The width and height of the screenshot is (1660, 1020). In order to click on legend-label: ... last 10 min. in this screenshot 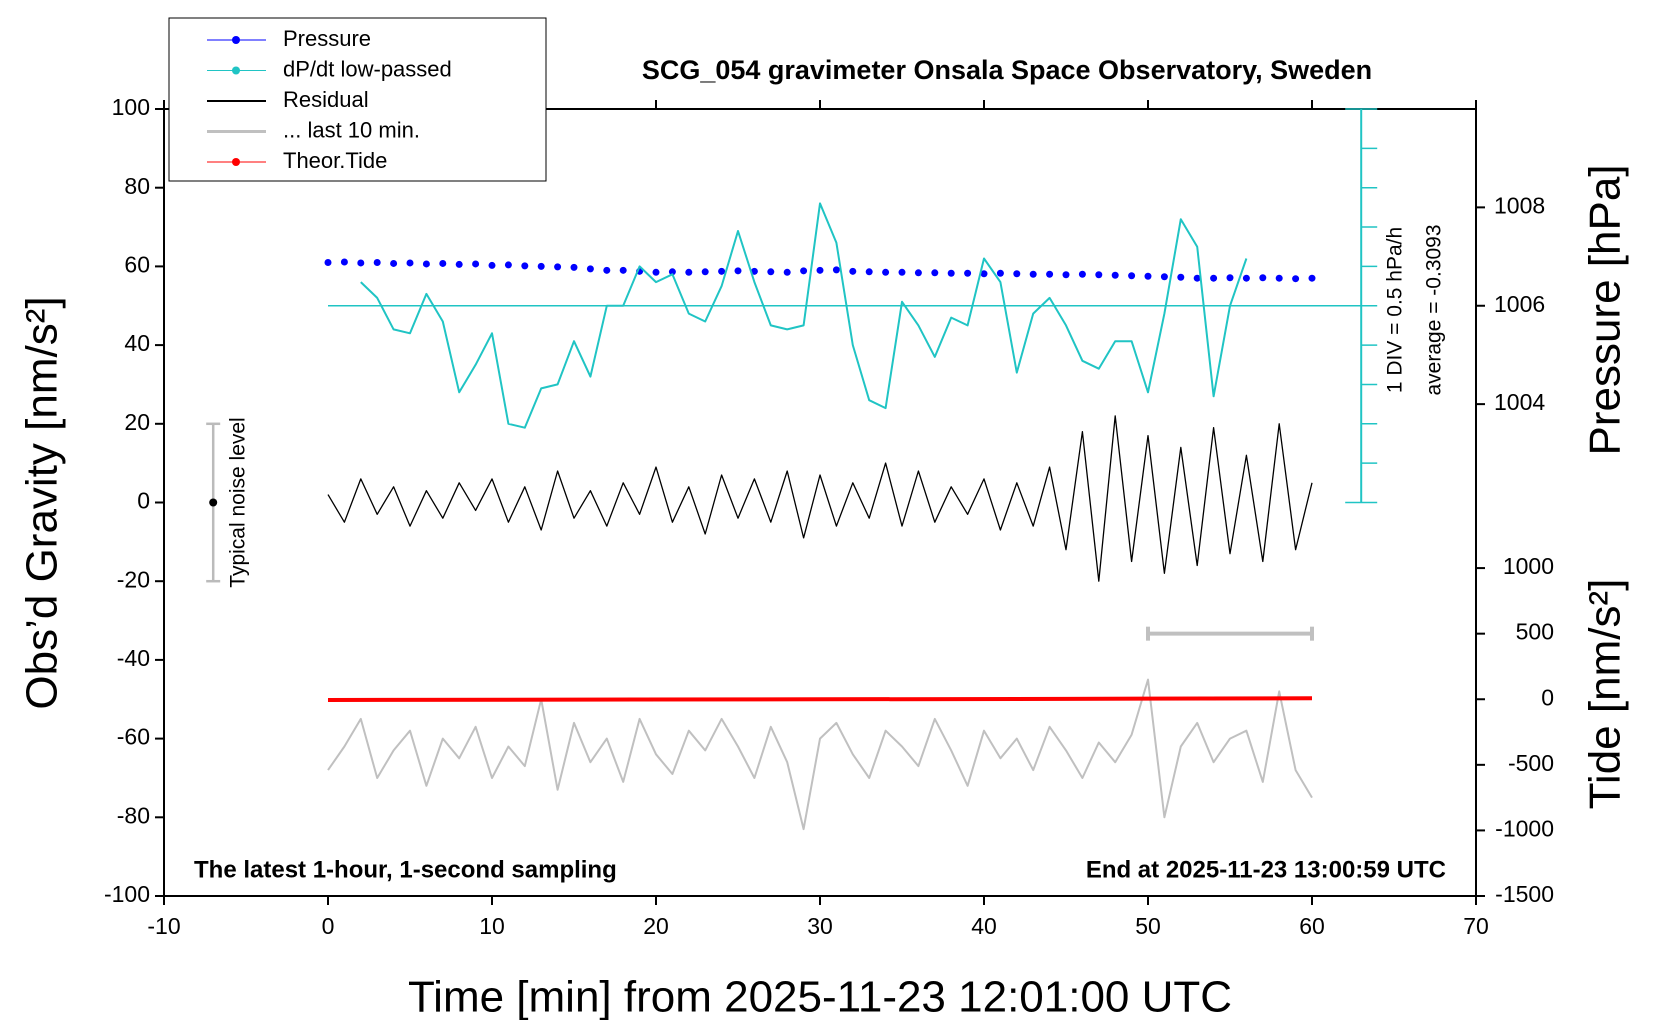, I will do `click(351, 129)`.